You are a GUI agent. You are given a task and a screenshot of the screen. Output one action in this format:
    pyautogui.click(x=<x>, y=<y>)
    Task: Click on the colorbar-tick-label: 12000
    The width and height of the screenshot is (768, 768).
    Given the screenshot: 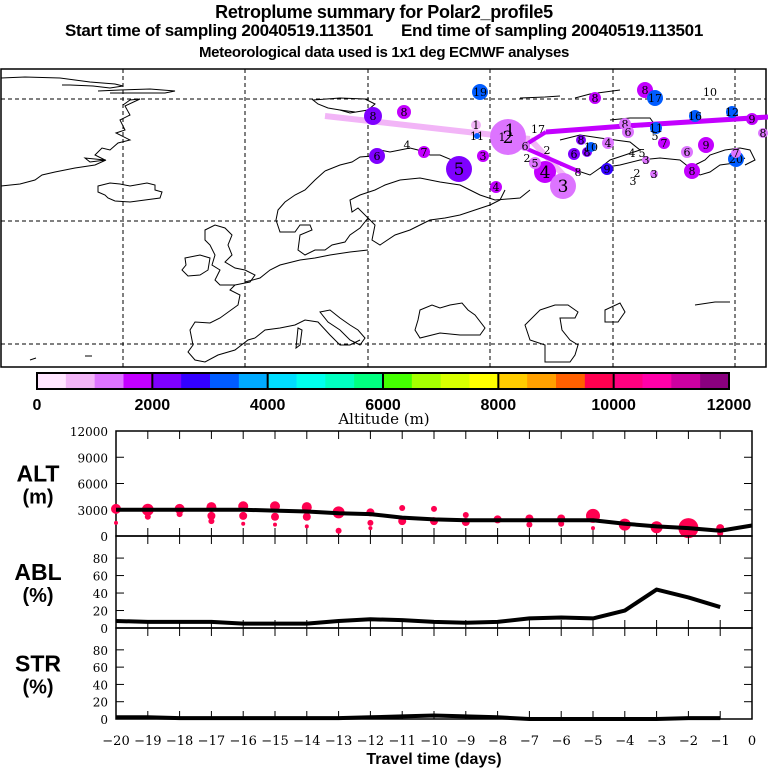 What is the action you would take?
    pyautogui.click(x=729, y=405)
    